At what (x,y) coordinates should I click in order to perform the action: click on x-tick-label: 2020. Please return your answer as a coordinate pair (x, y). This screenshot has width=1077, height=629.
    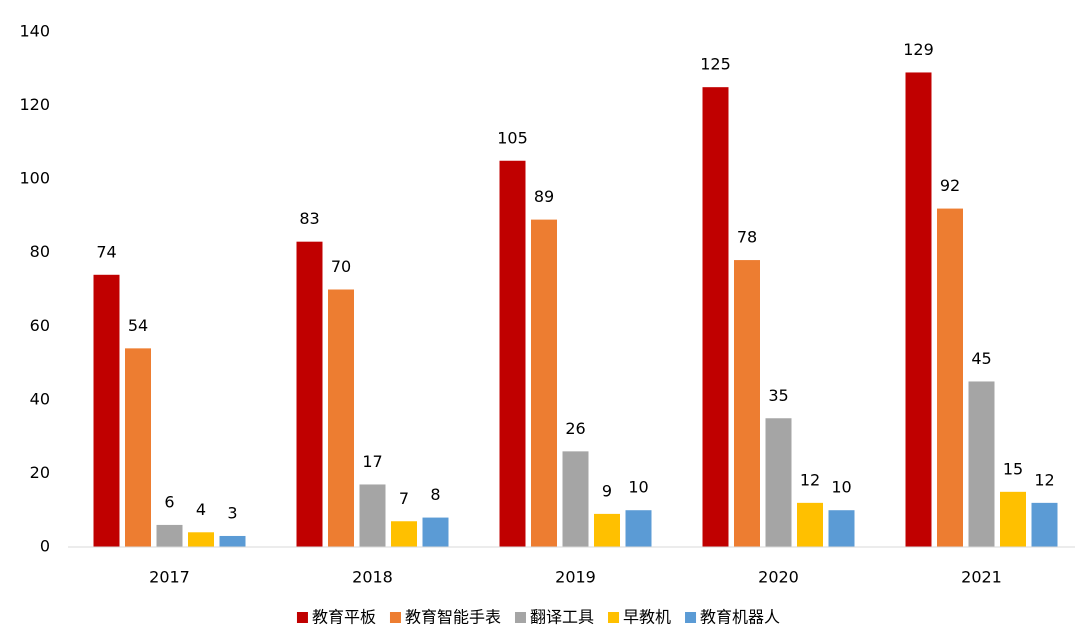
    Looking at the image, I should click on (778, 577).